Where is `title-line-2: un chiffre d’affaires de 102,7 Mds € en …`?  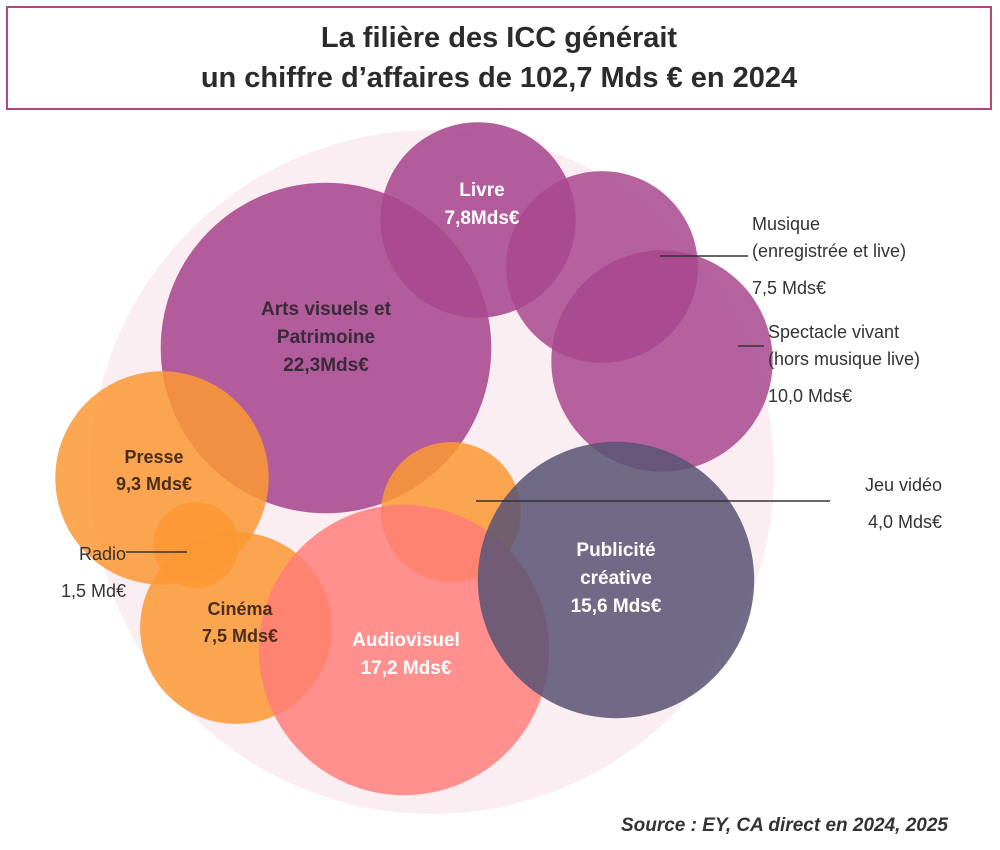
title-line-2: un chiffre d’affaires de 102,7 Mds € en … is located at coordinates (499, 78).